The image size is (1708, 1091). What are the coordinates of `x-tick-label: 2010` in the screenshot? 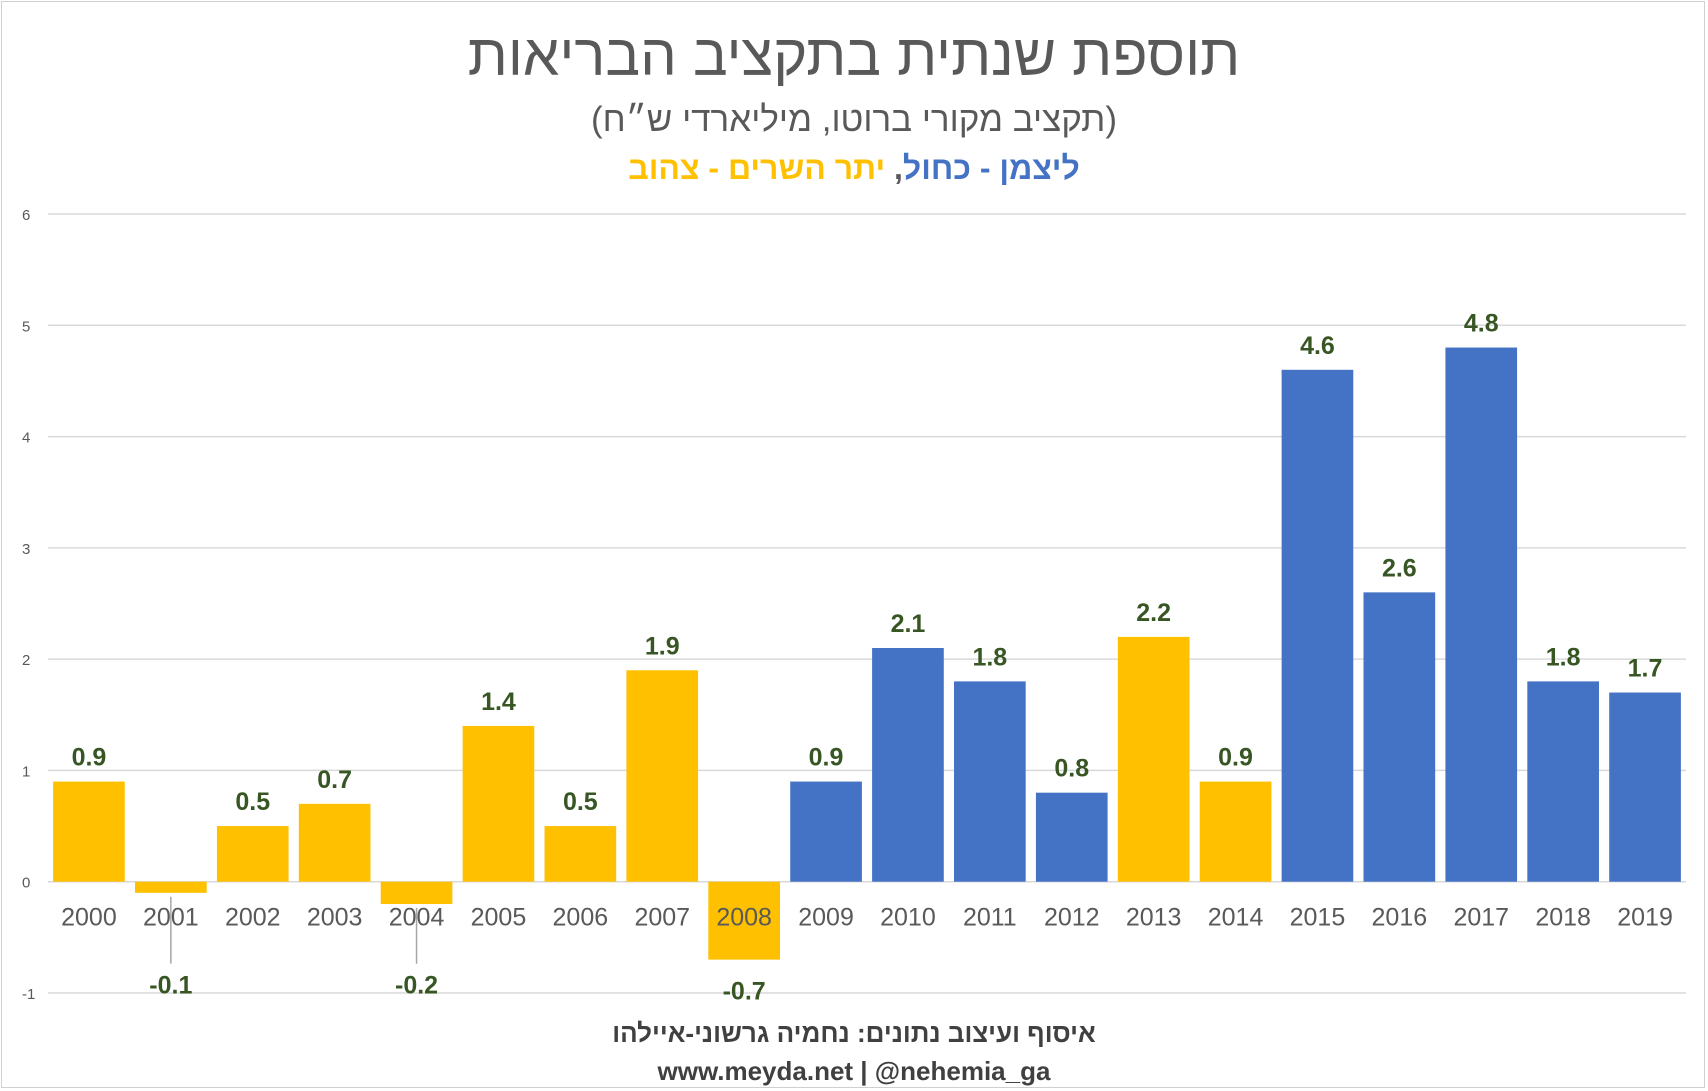 It's located at (908, 918).